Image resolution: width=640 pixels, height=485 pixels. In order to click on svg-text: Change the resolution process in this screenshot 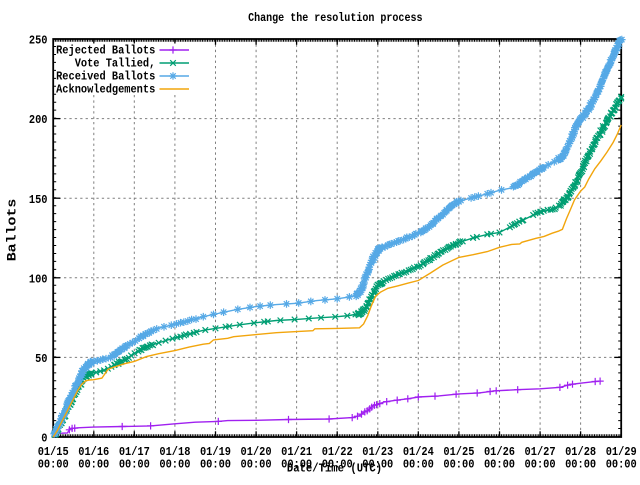, I will do `click(335, 18)`.